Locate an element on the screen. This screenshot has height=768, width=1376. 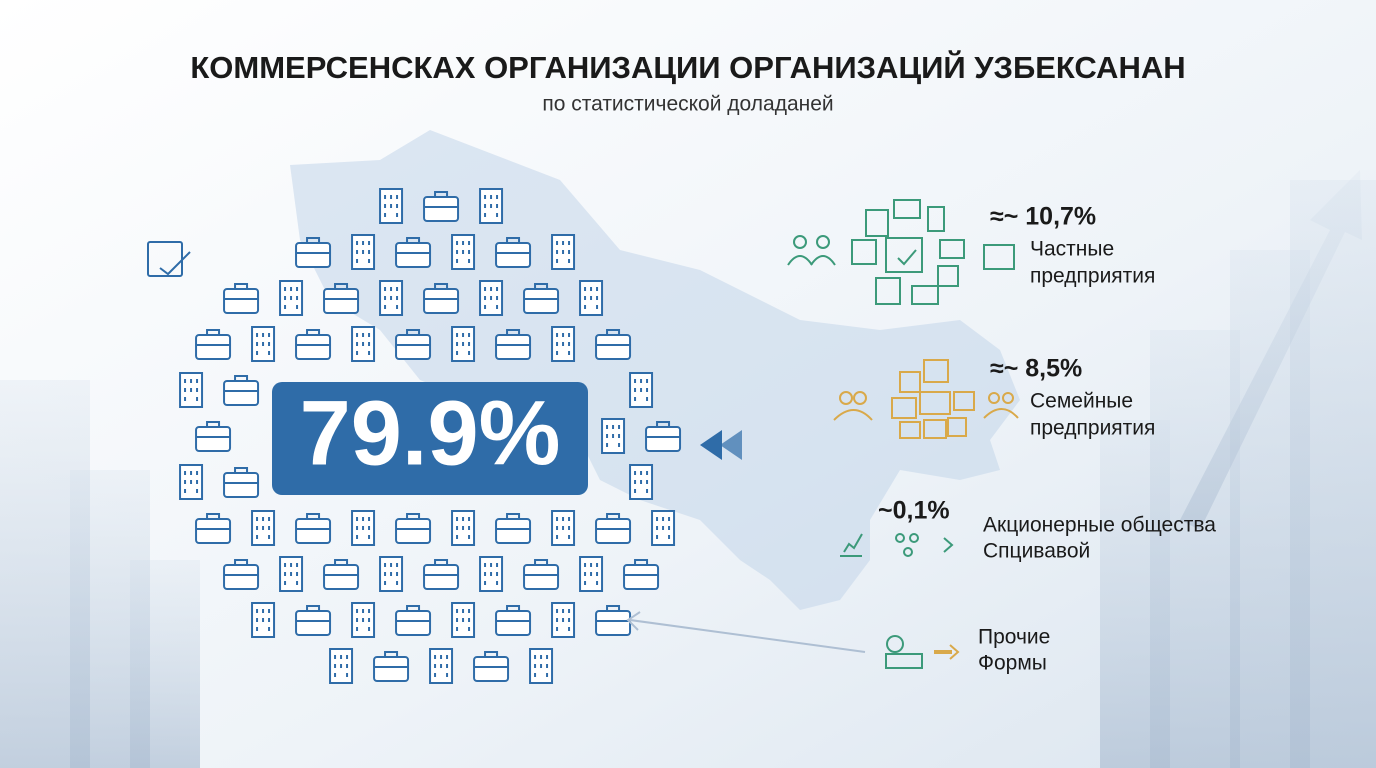
item-value: ~0,1% is located at coordinates (914, 511).